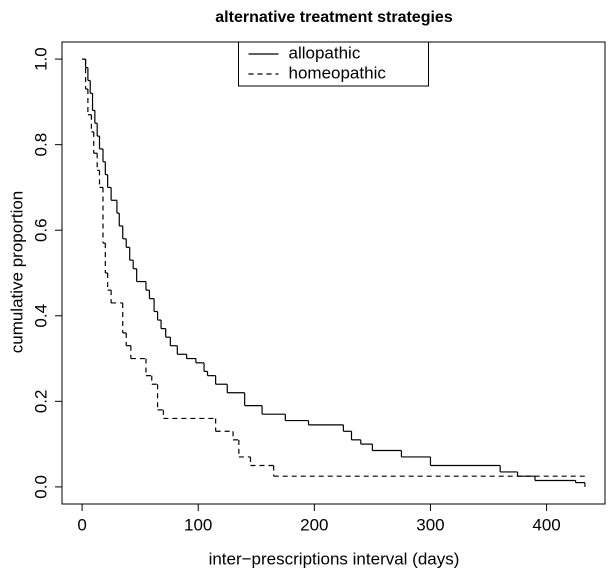 Image resolution: width=616 pixels, height=576 pixels. What do you see at coordinates (198, 524) in the screenshot?
I see `x-tick-label: 100` at bounding box center [198, 524].